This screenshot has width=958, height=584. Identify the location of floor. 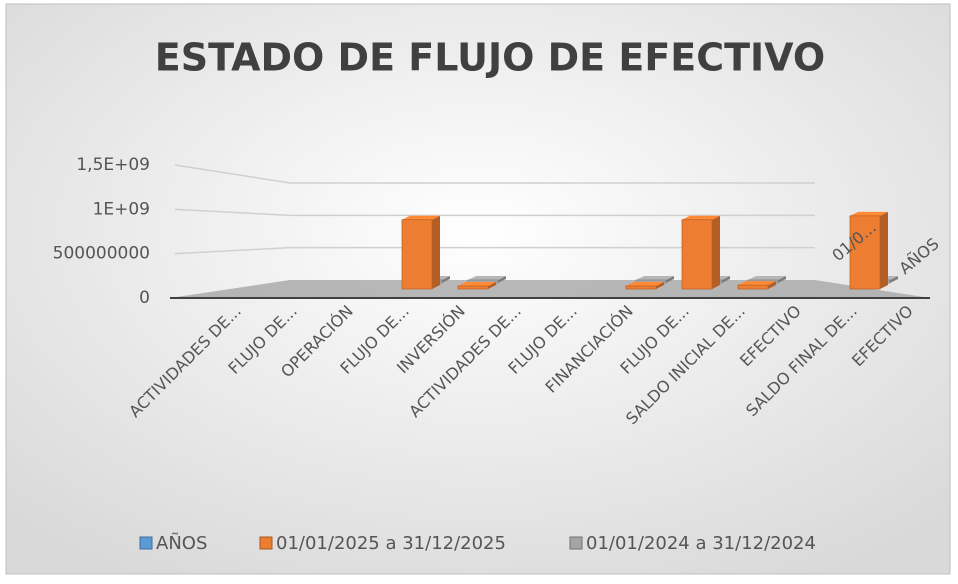
(550, 289).